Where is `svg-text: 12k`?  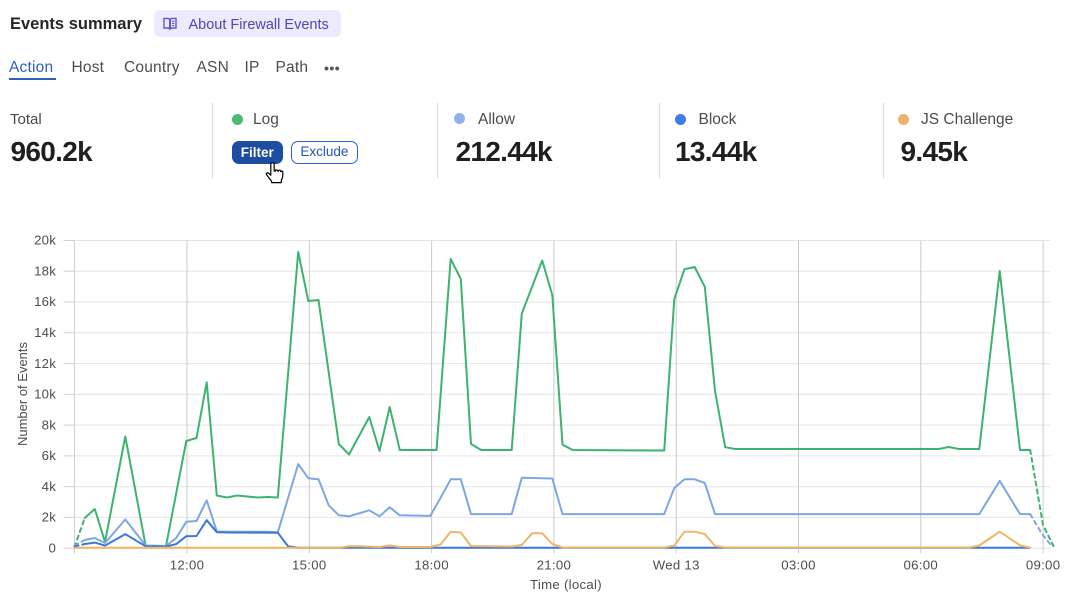
svg-text: 12k is located at coordinates (45, 363).